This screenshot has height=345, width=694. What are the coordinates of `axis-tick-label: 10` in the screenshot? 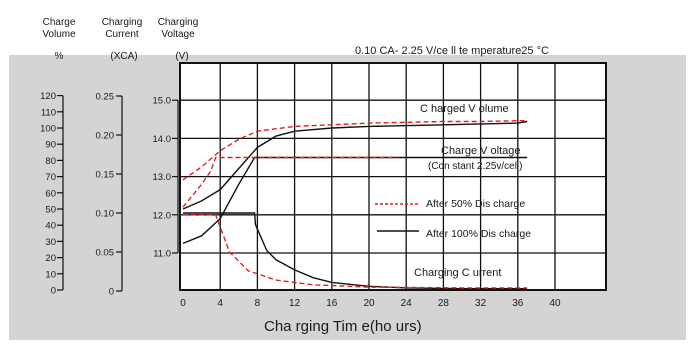 It's located at (50, 274).